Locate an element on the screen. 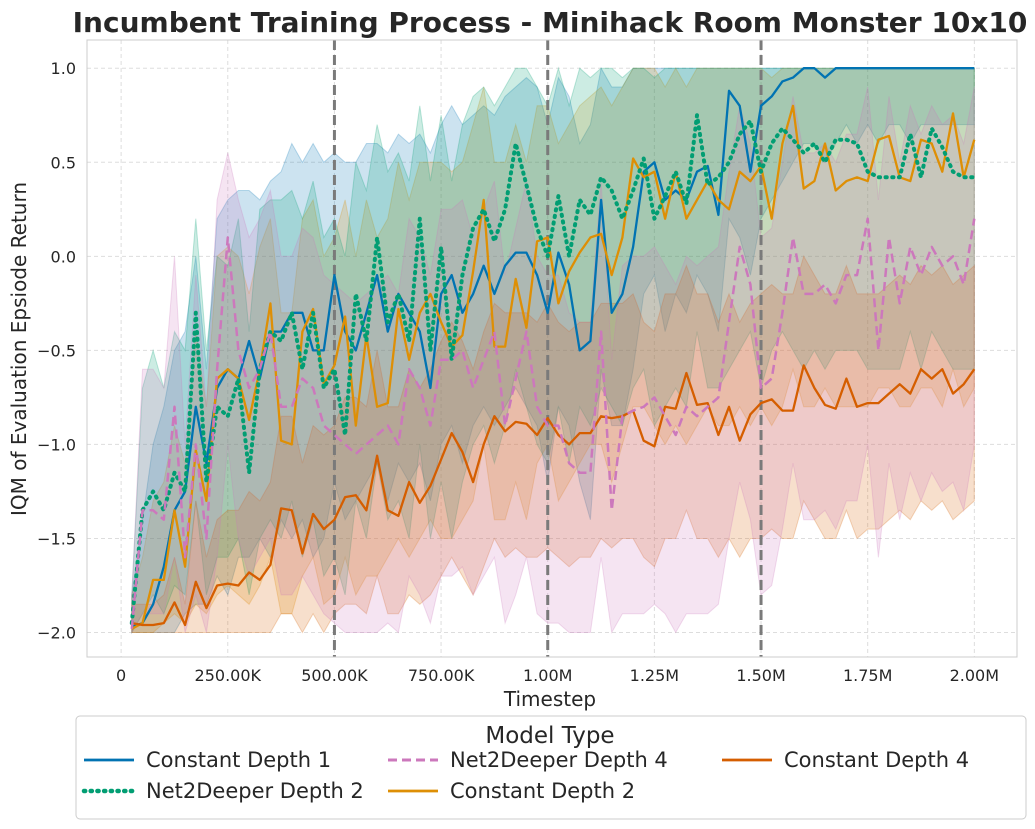 The image size is (1035, 829). y-tick-label: −0.5 is located at coordinates (56, 350).